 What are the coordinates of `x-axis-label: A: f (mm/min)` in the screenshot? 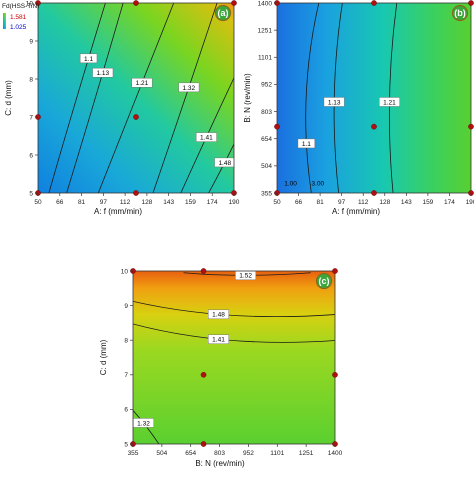 It's located at (356, 211).